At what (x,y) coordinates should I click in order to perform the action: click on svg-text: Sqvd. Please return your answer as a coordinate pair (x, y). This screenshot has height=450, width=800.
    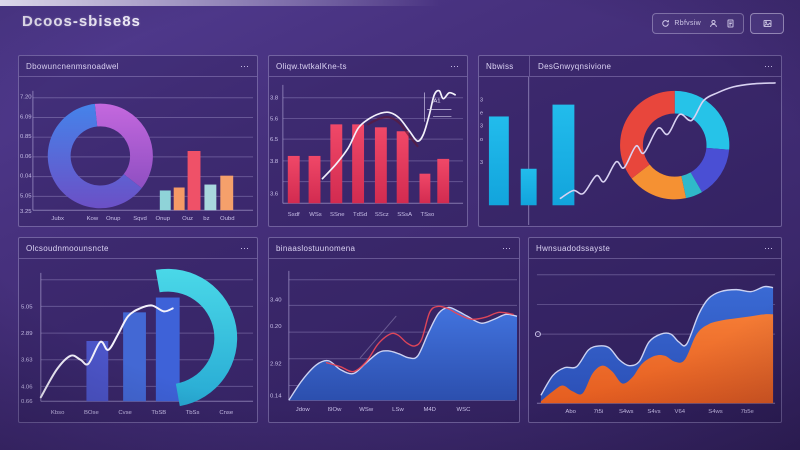
    Looking at the image, I should click on (140, 219).